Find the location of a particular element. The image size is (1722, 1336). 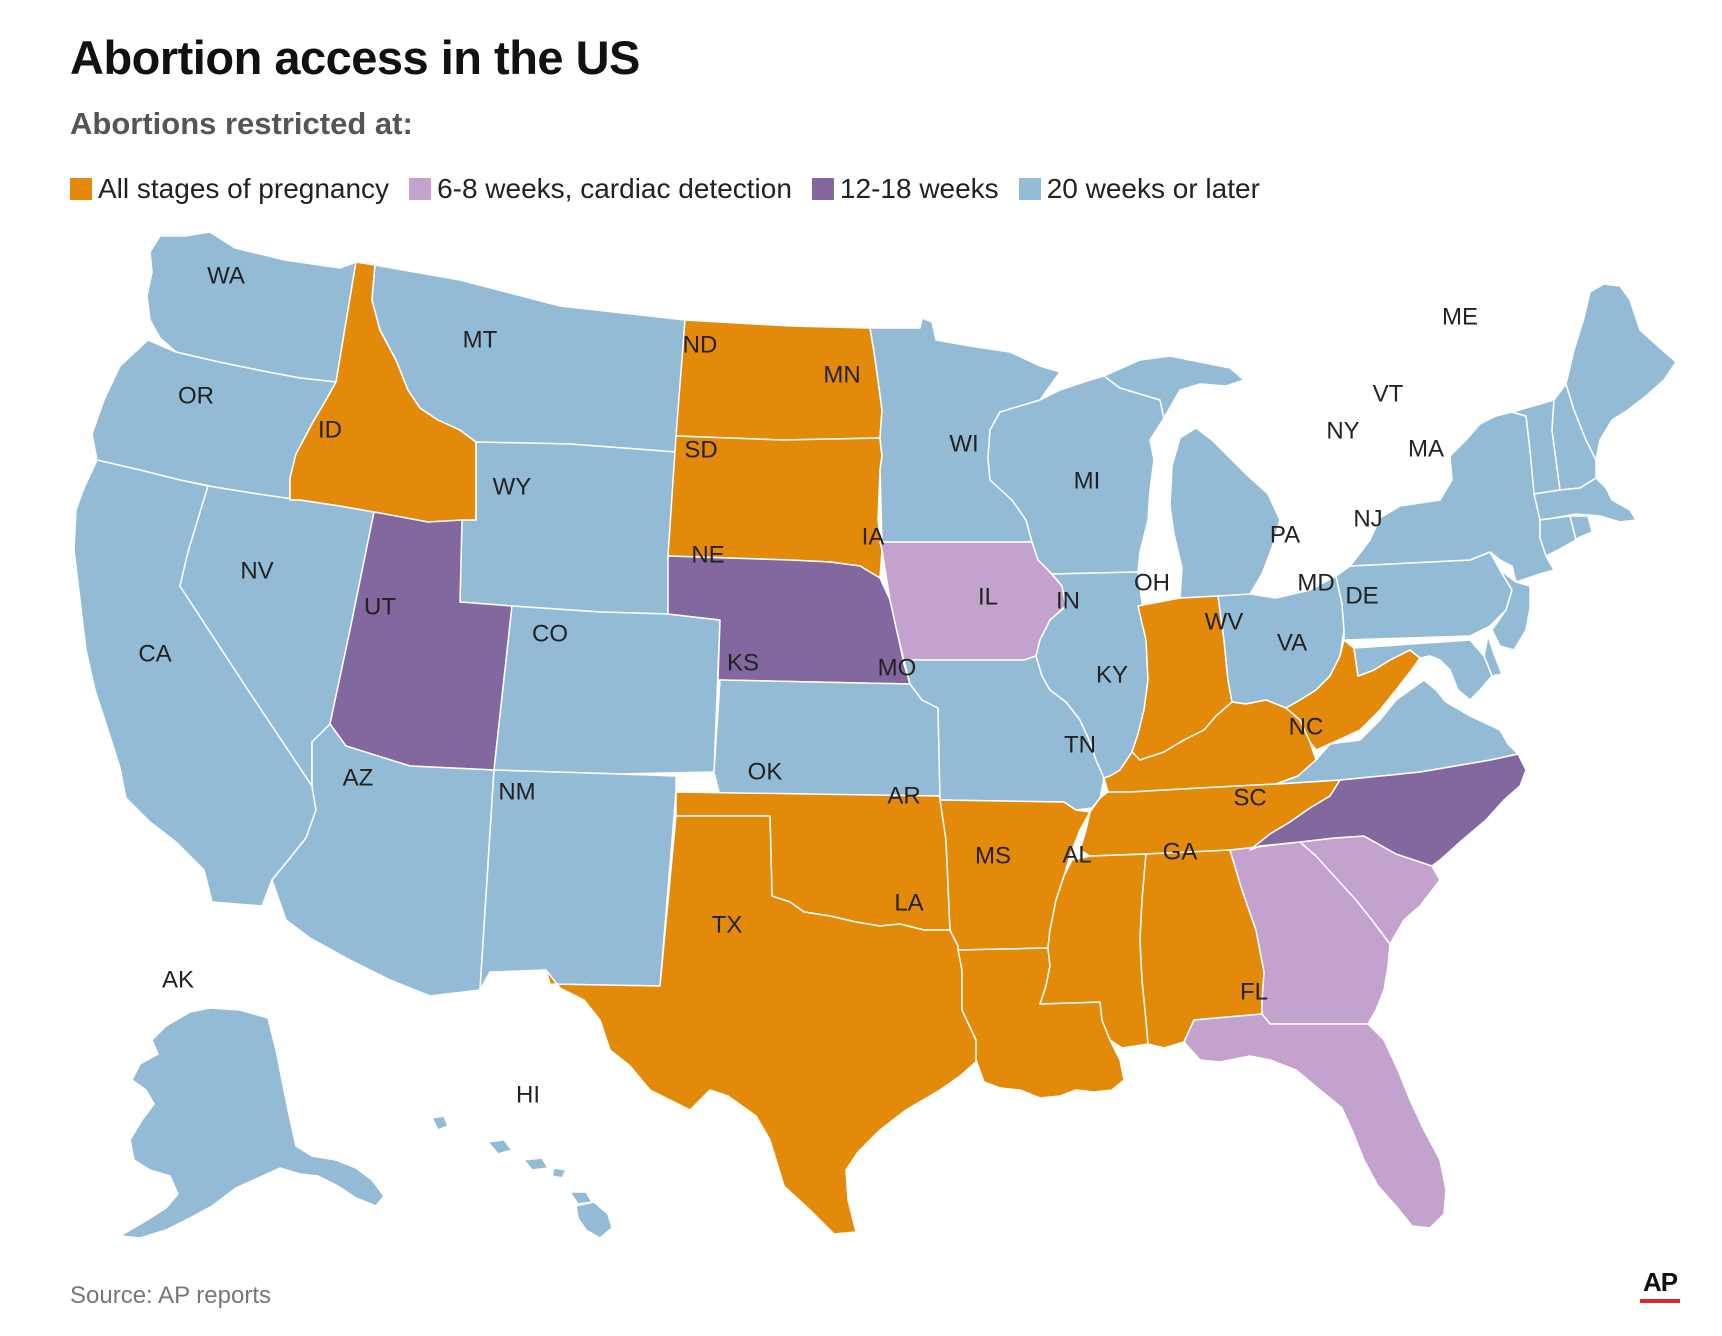

state-label-MT: MT is located at coordinates (480, 339).